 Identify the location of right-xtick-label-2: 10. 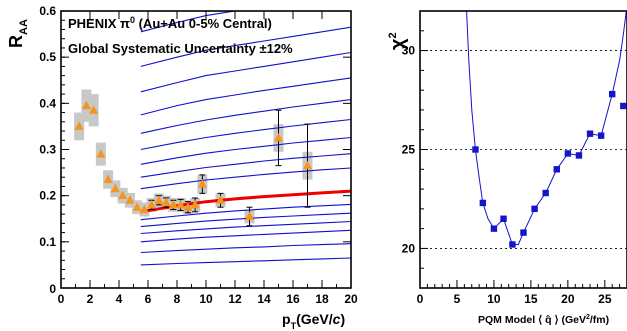
(494, 299).